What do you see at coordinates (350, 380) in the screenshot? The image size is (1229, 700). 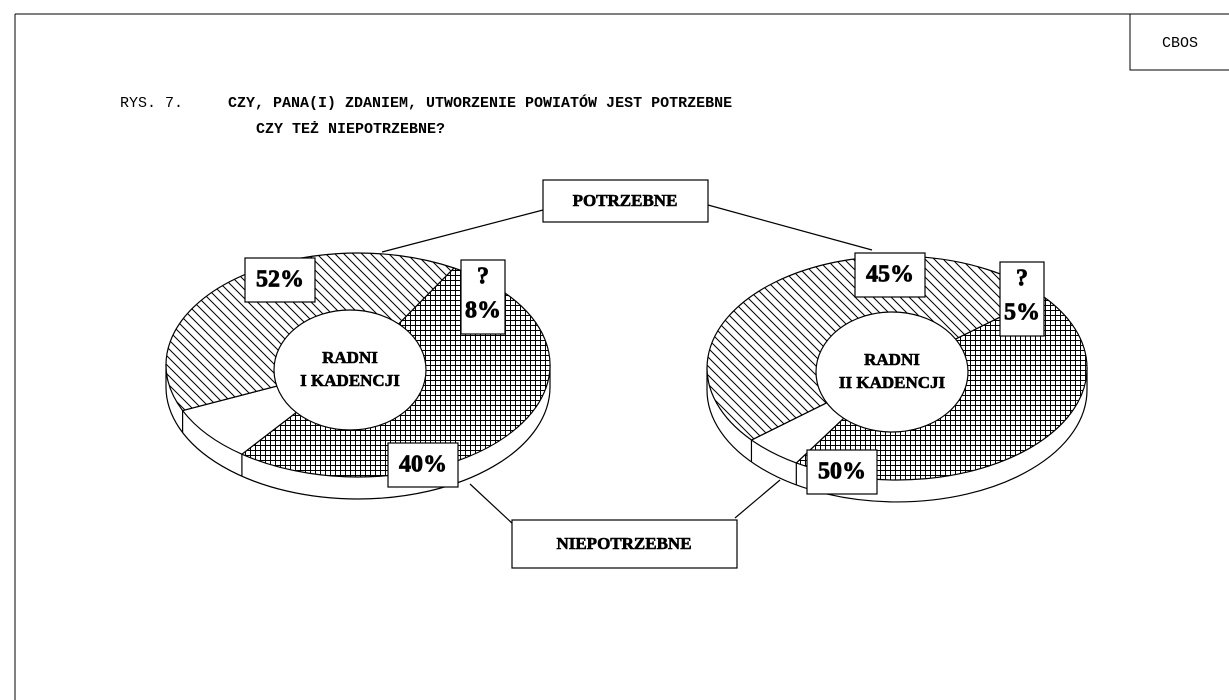 I see `center-label: I KADENCJI` at bounding box center [350, 380].